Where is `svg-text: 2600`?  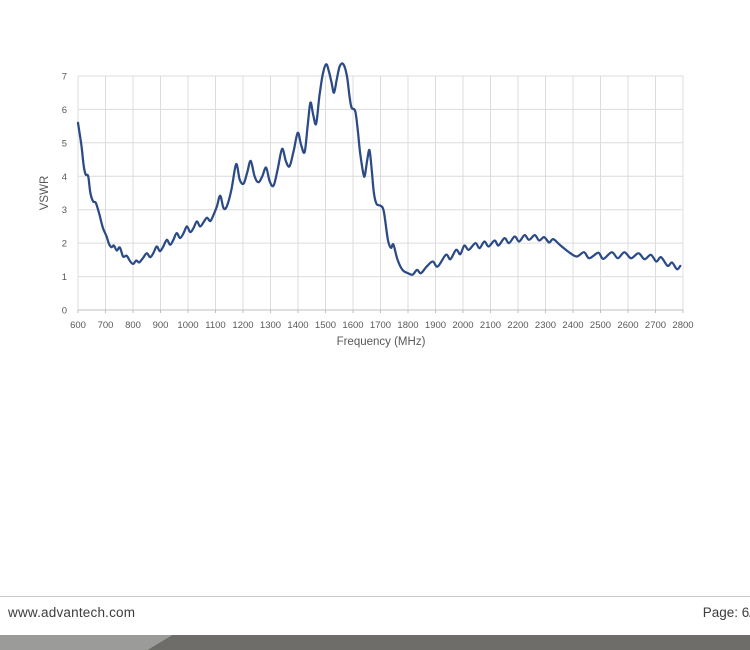
svg-text: 2600 is located at coordinates (627, 325).